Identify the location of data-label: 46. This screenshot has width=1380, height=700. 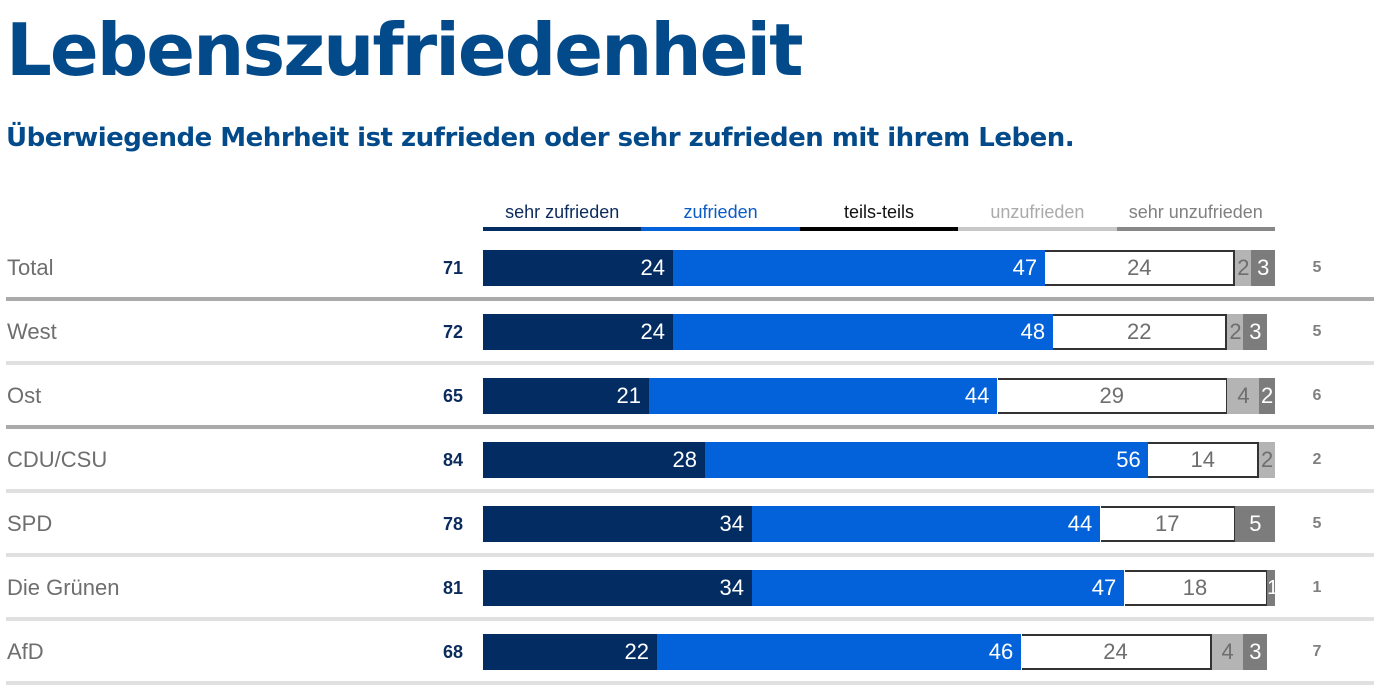
(1001, 651).